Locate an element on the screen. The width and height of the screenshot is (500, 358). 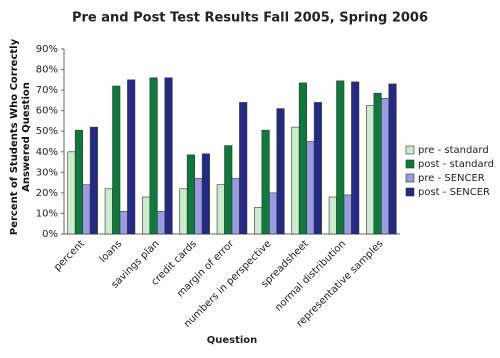
y-tick-label: 40% is located at coordinates (47, 152).